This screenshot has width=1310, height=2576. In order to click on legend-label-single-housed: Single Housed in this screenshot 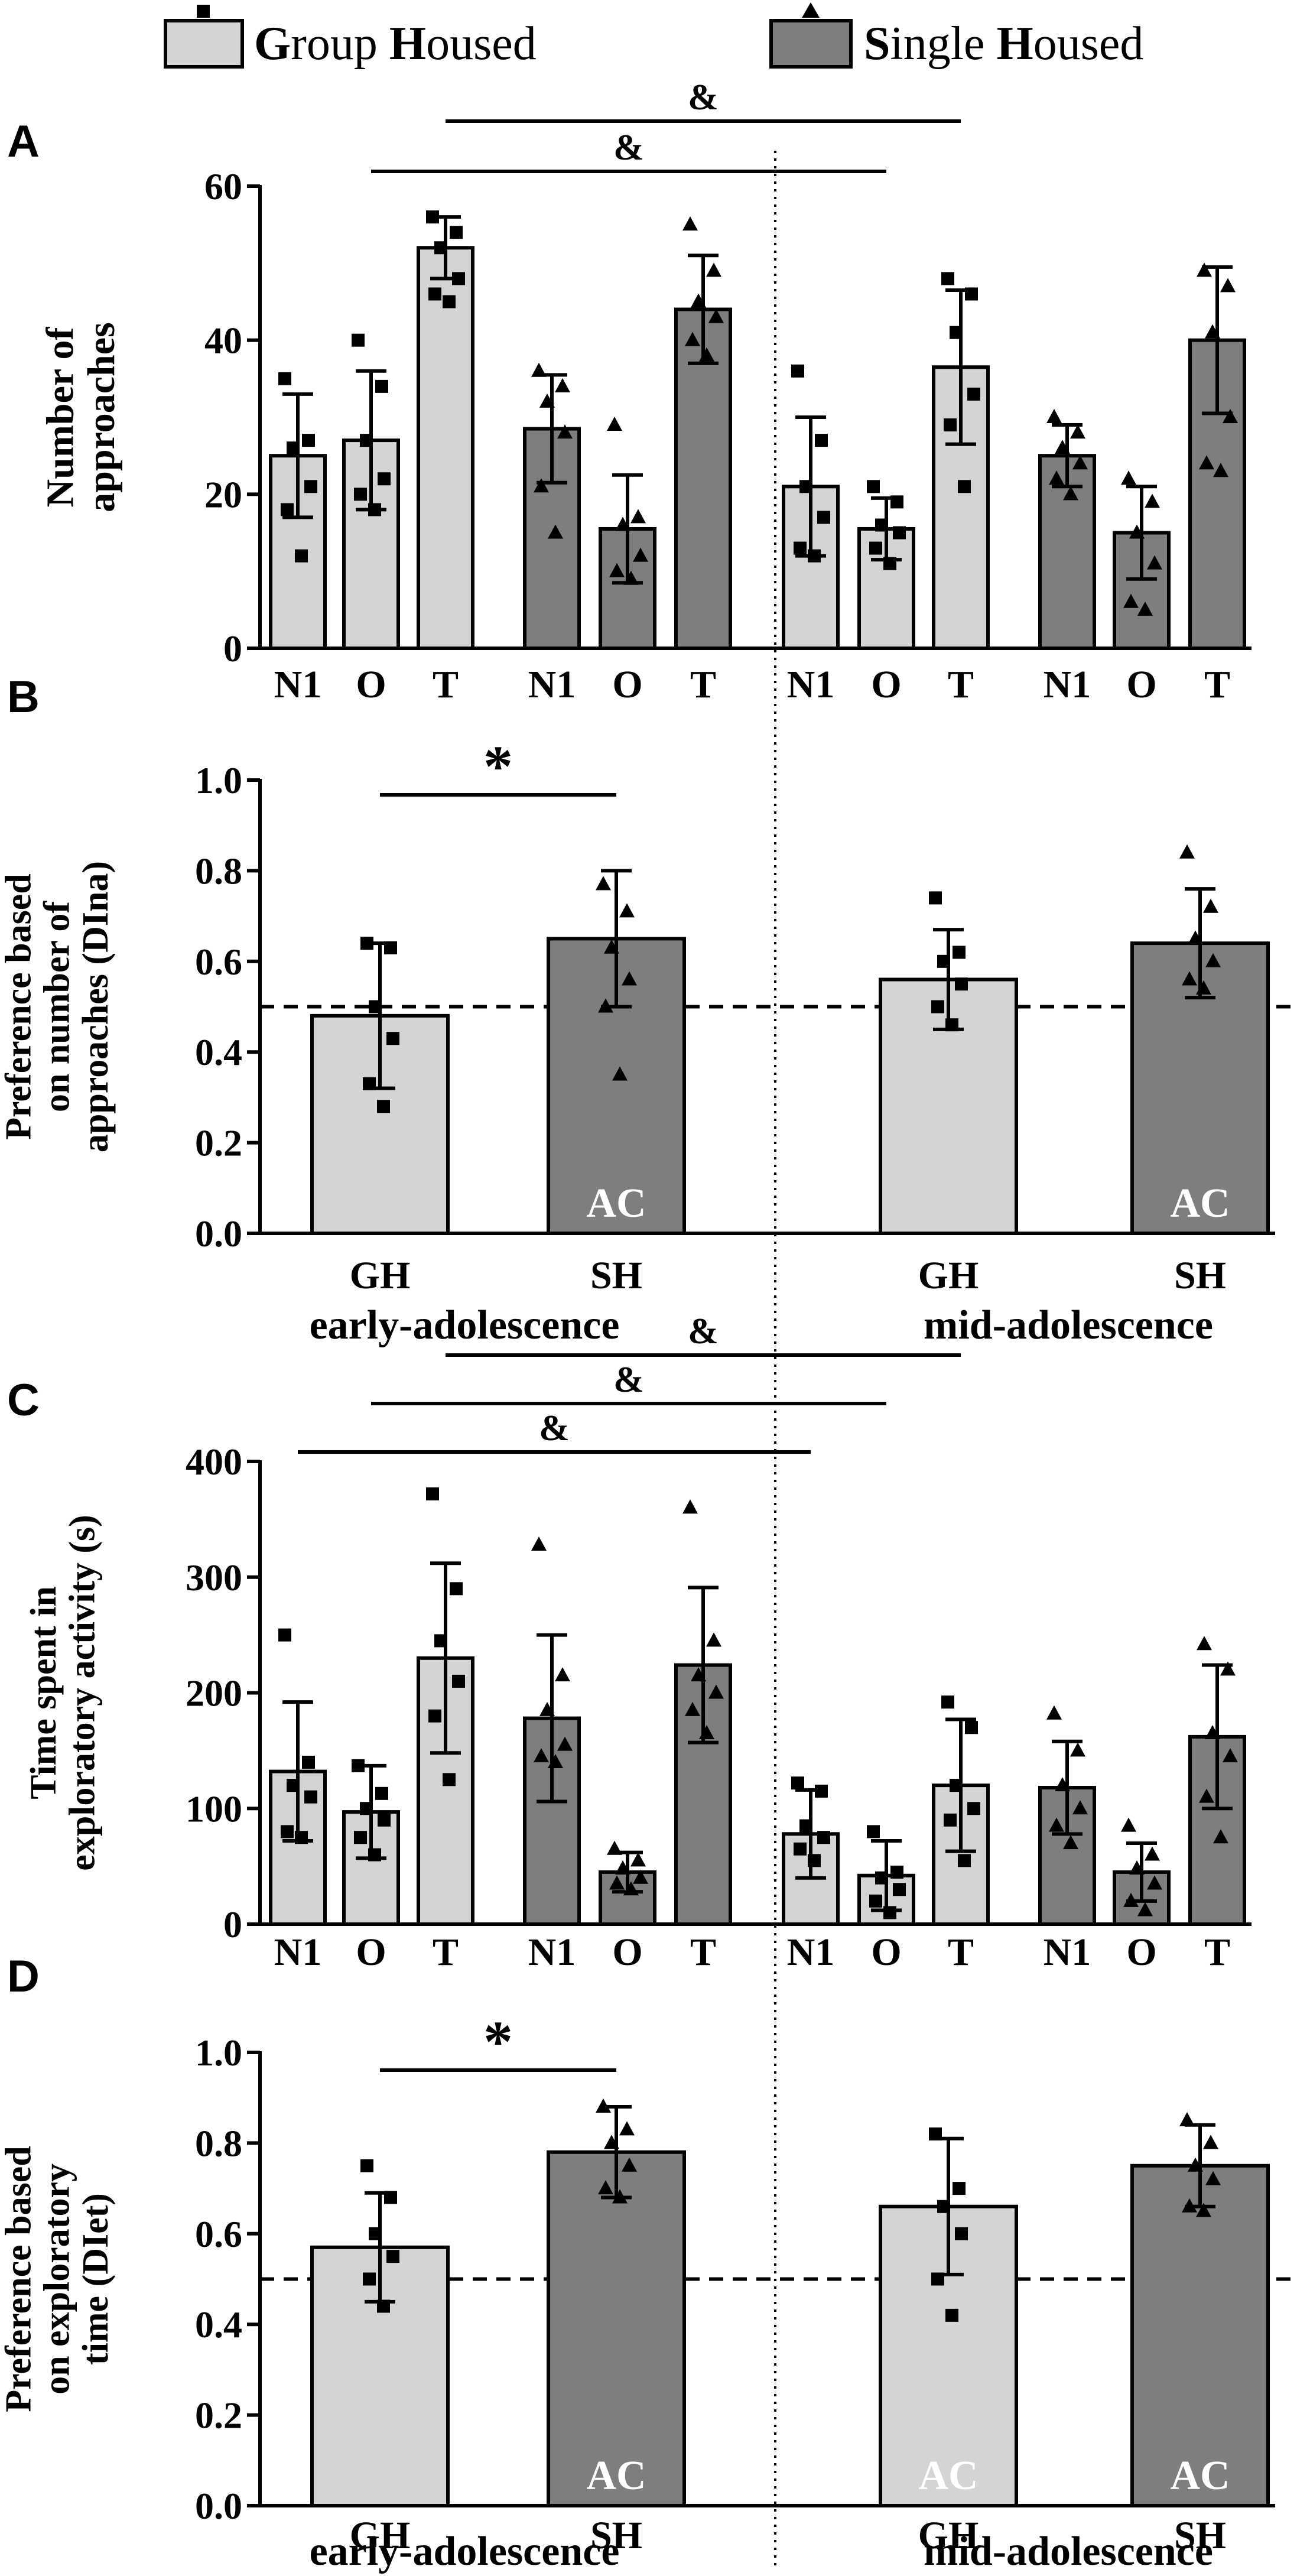, I will do `click(1003, 44)`.